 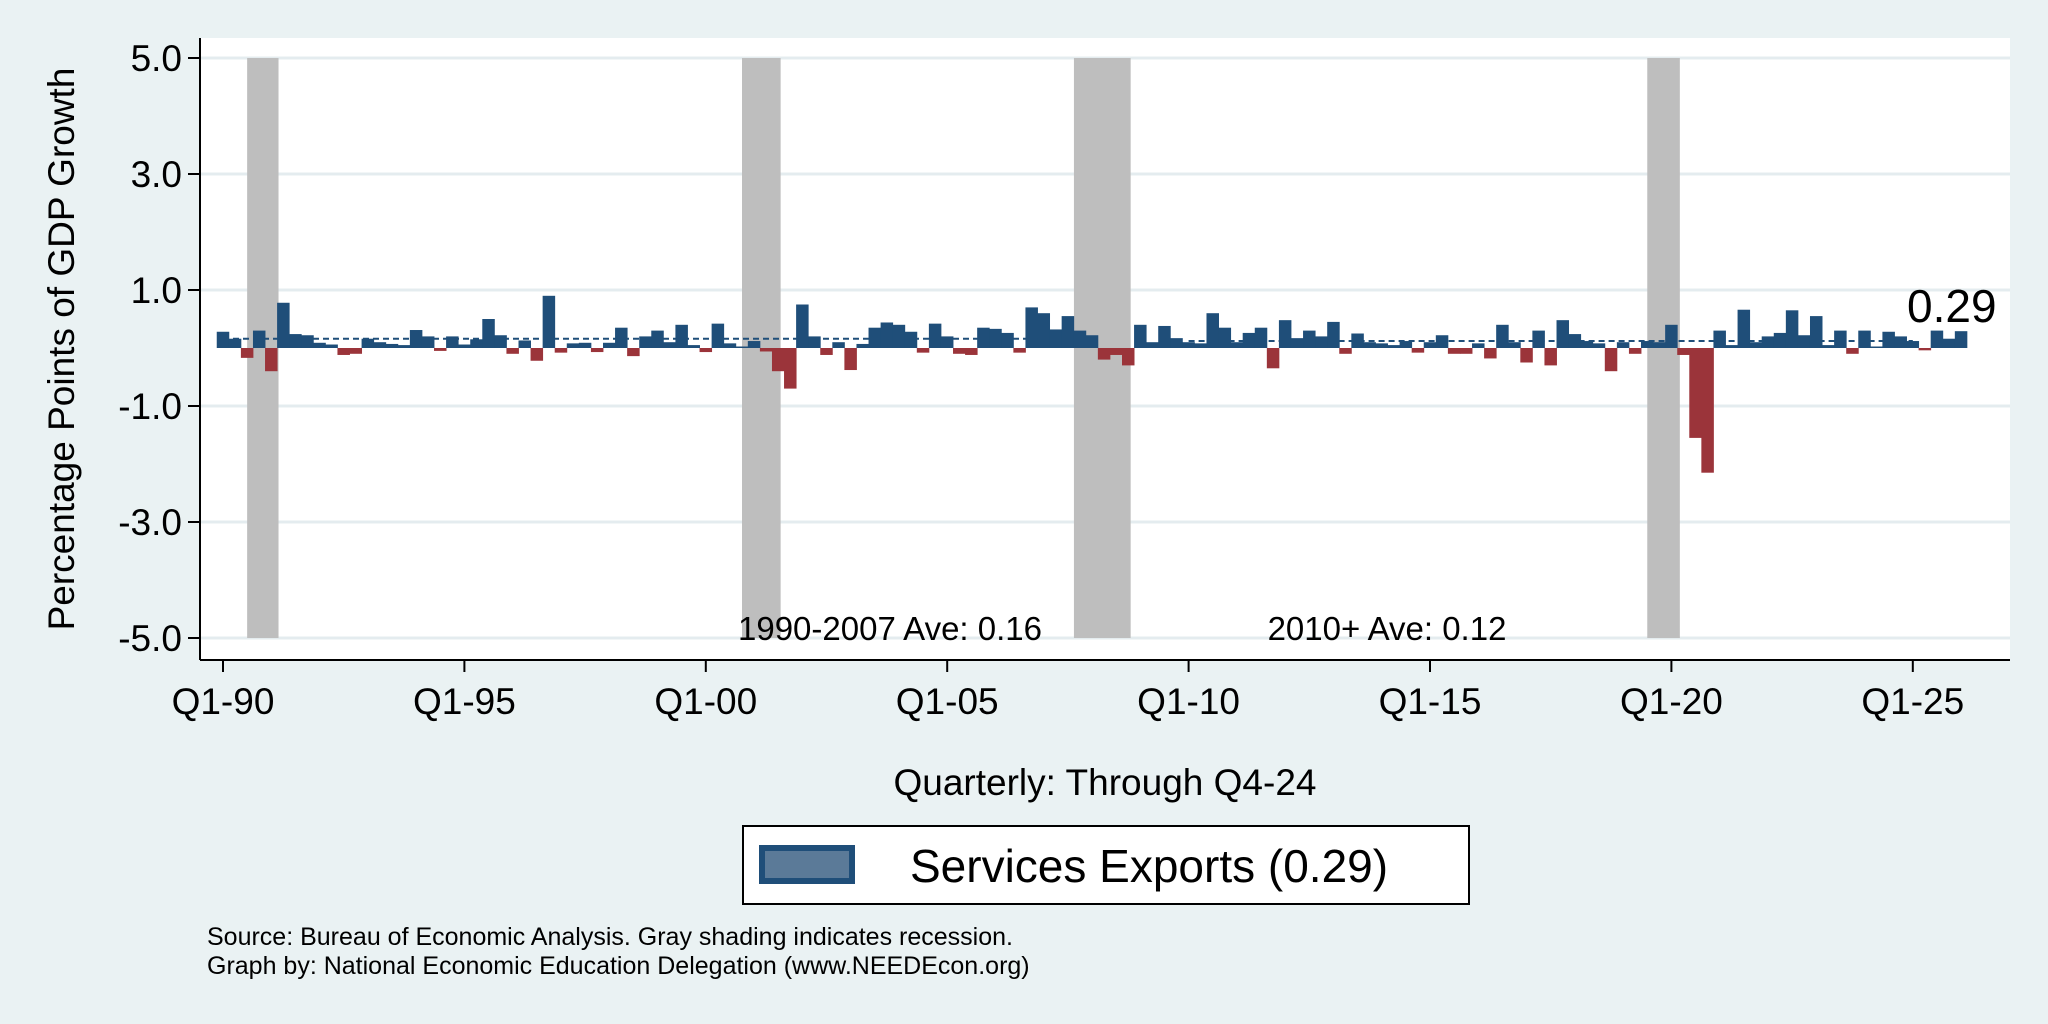 I want to click on y-axis: 5.0 3.0 1.0 -1.0 -3.0 -5.0, so click(x=159, y=349).